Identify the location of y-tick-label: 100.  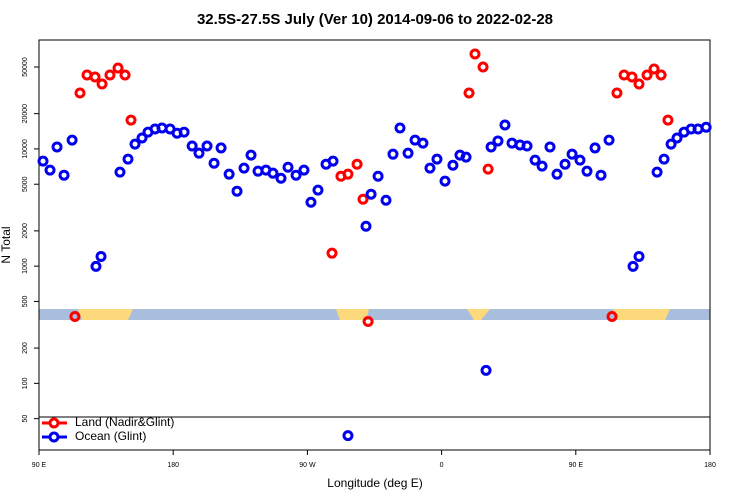
(25, 383).